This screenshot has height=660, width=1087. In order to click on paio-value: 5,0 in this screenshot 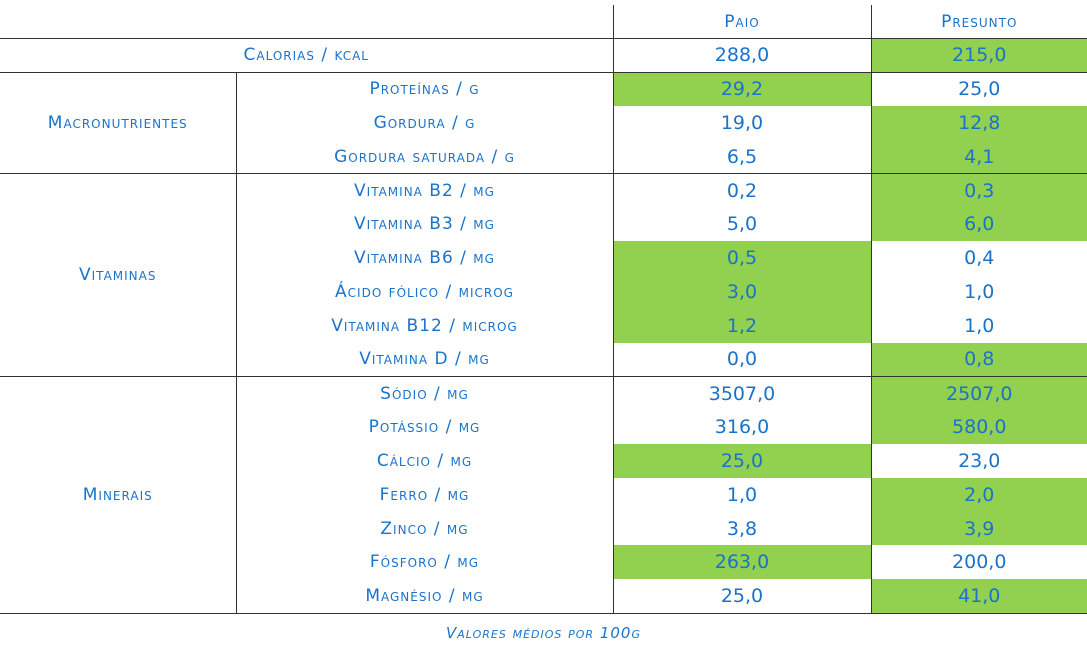, I will do `click(741, 224)`.